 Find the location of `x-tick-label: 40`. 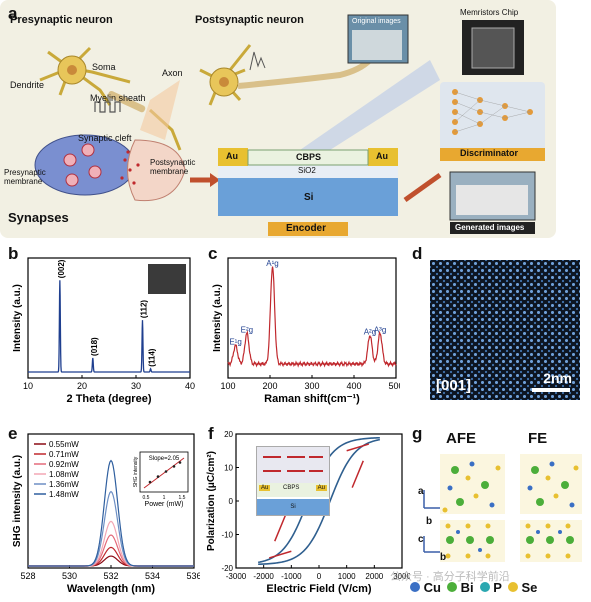

x-tick-label: 40 is located at coordinates (190, 386).